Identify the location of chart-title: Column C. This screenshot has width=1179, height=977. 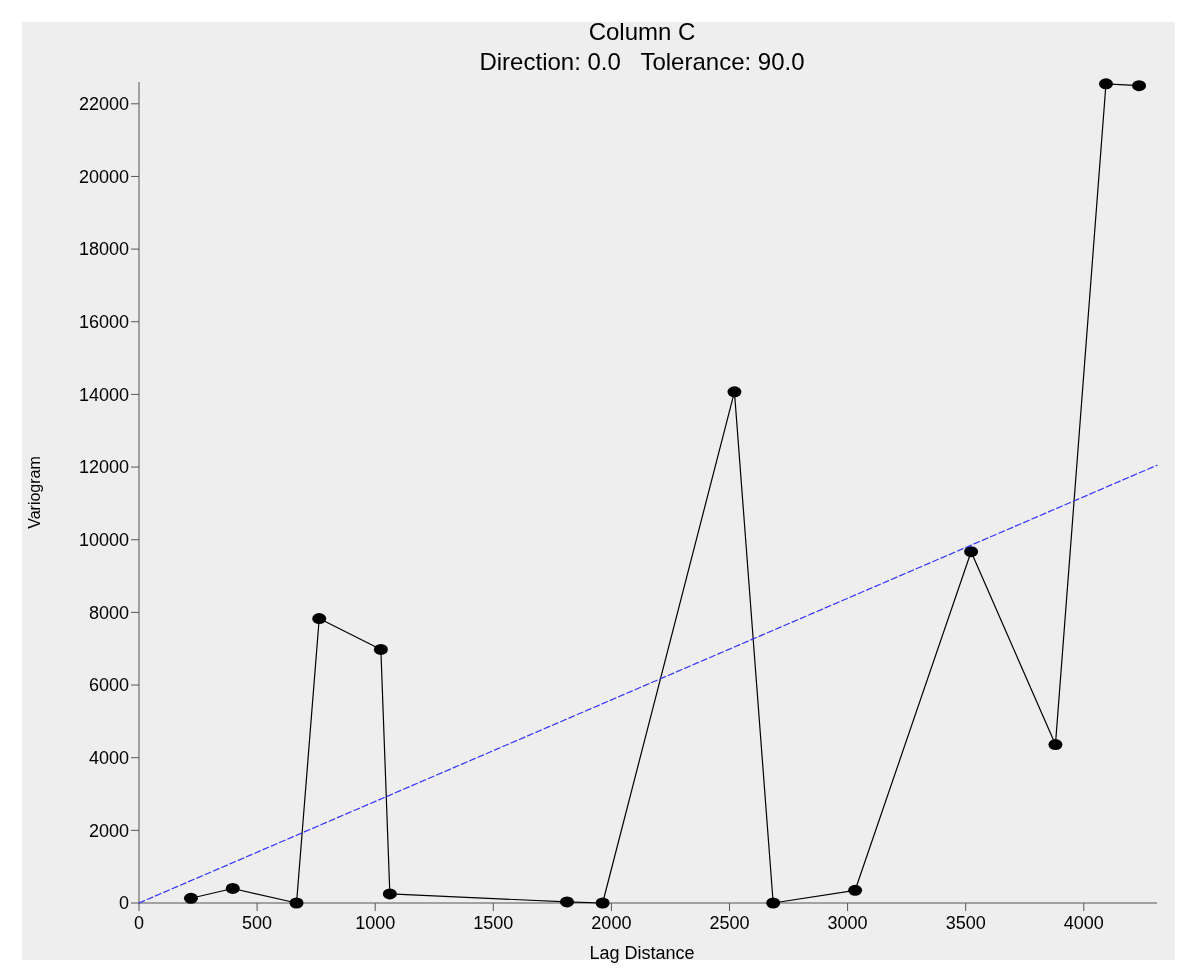
(642, 31).